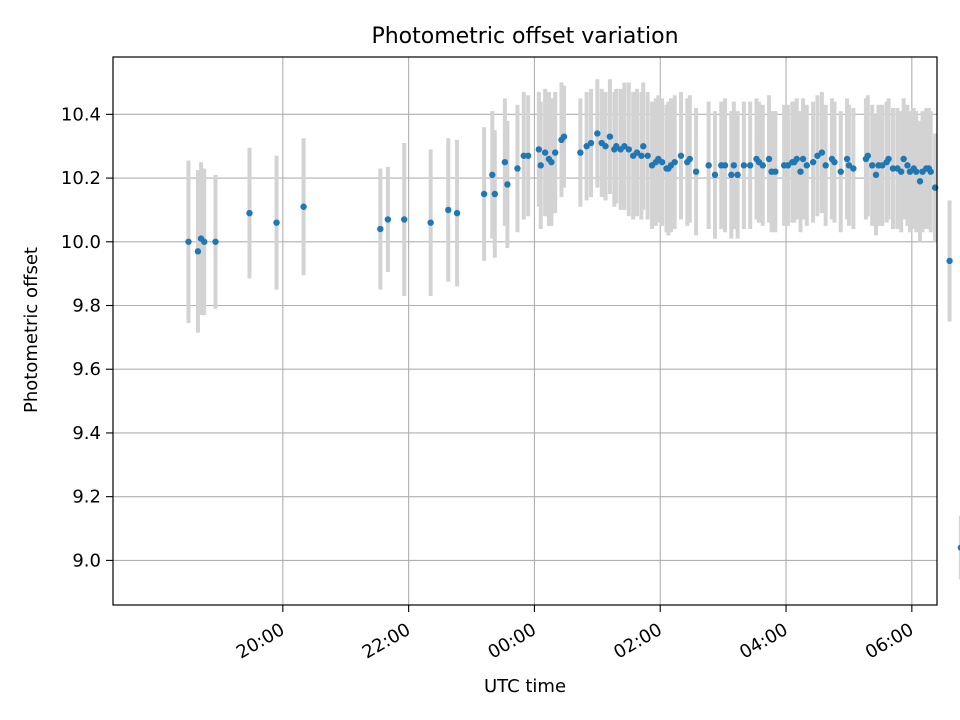 The width and height of the screenshot is (960, 720). Describe the element at coordinates (524, 36) in the screenshot. I see `chart-title: Photometric offset variation` at that location.